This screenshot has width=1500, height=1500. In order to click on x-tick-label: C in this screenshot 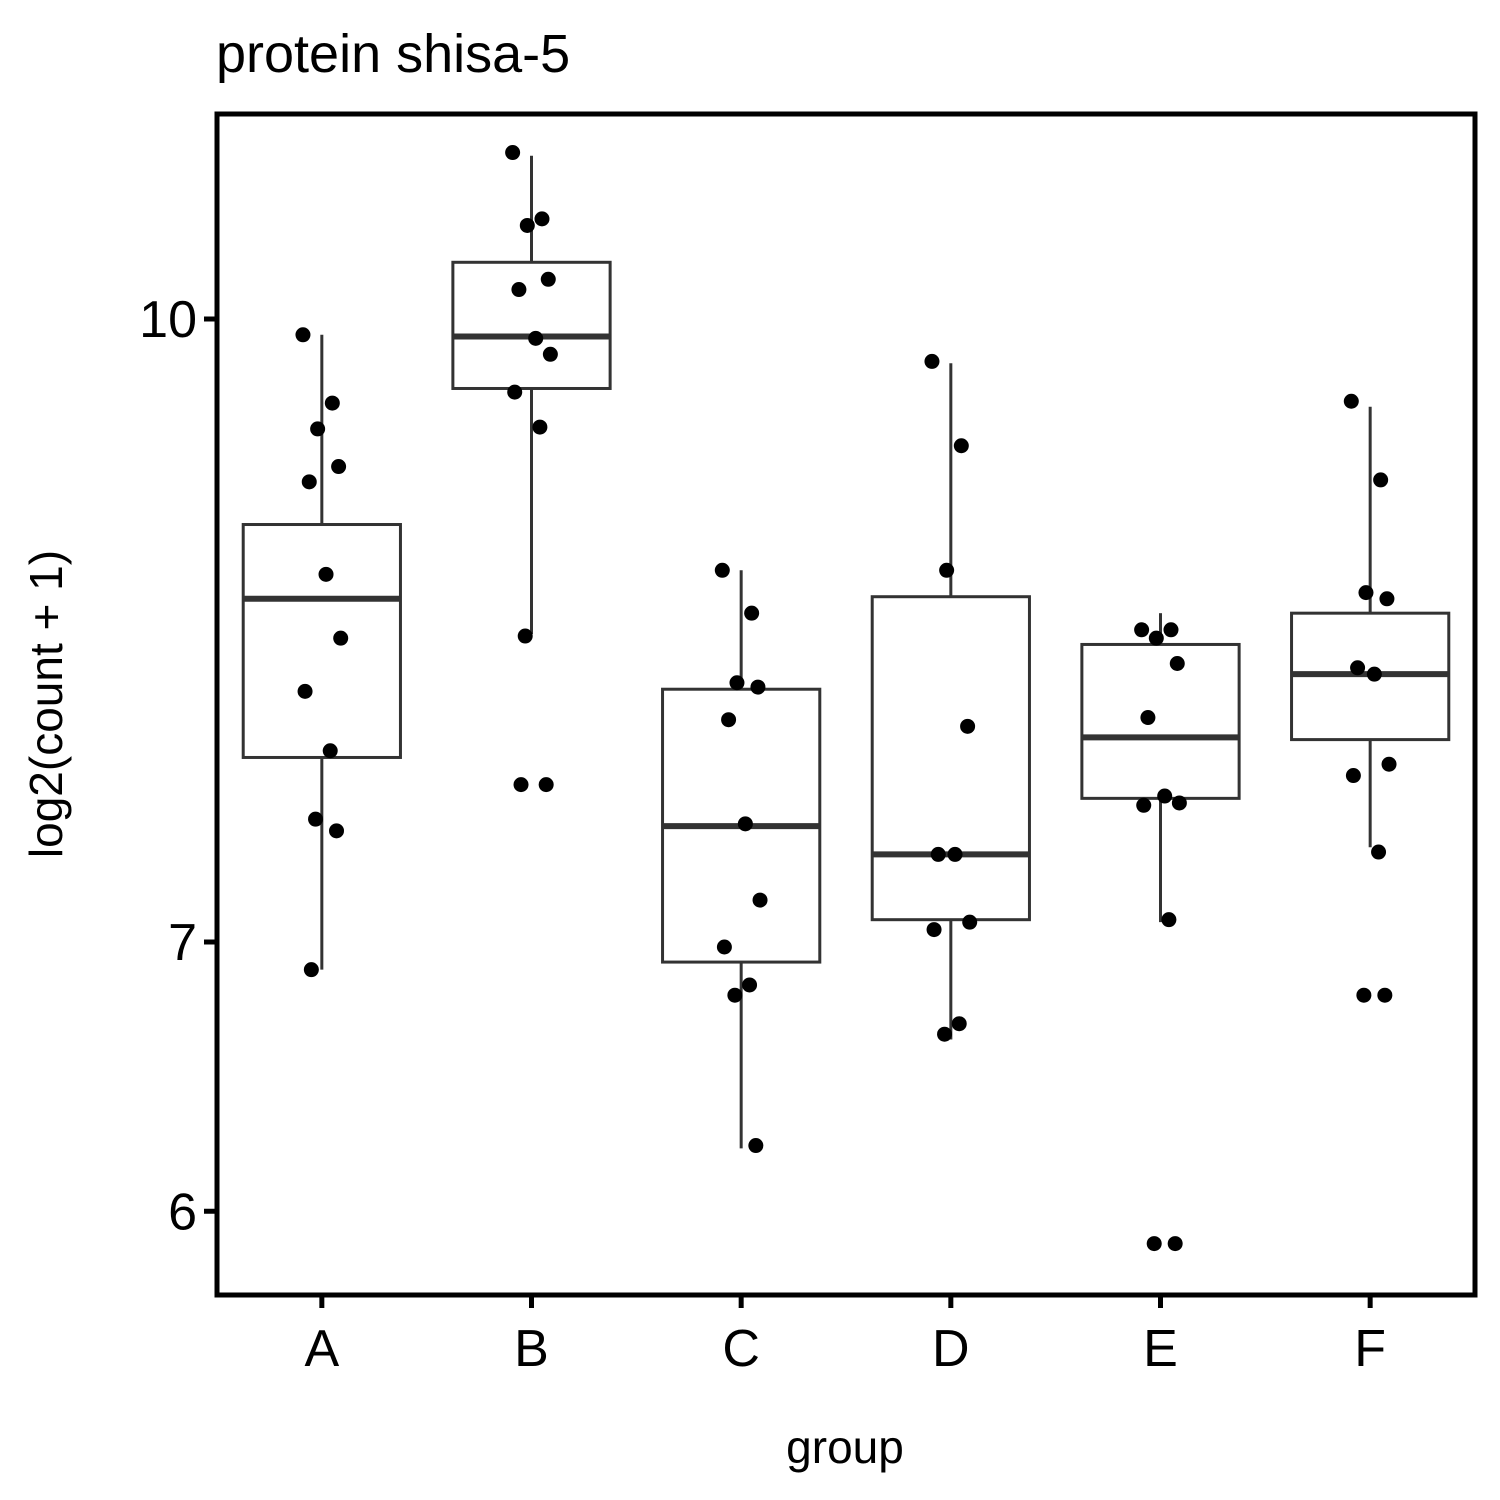, I will do `click(741, 1349)`.